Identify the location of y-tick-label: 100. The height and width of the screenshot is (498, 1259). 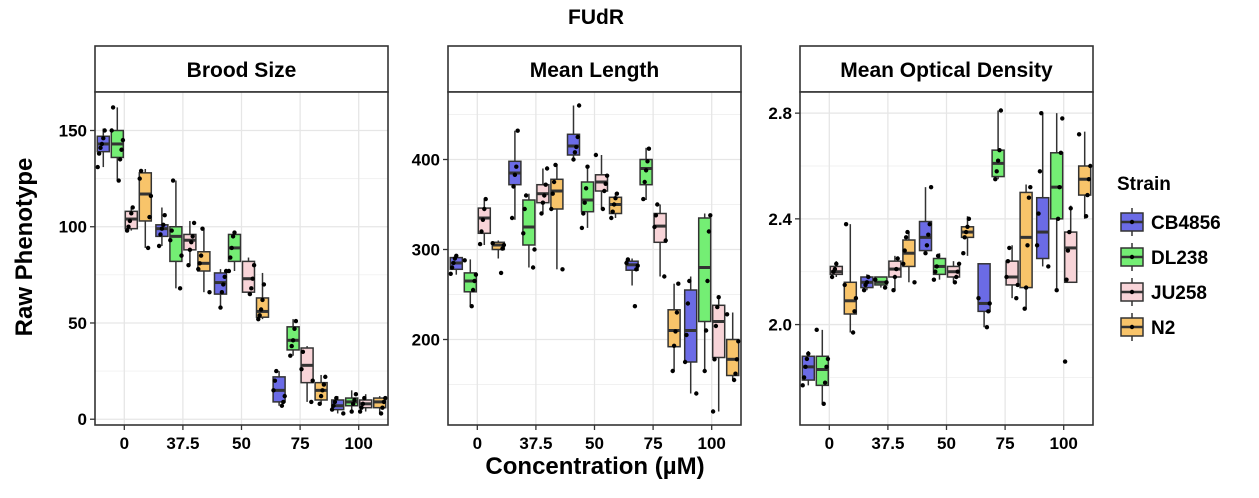
(73, 227).